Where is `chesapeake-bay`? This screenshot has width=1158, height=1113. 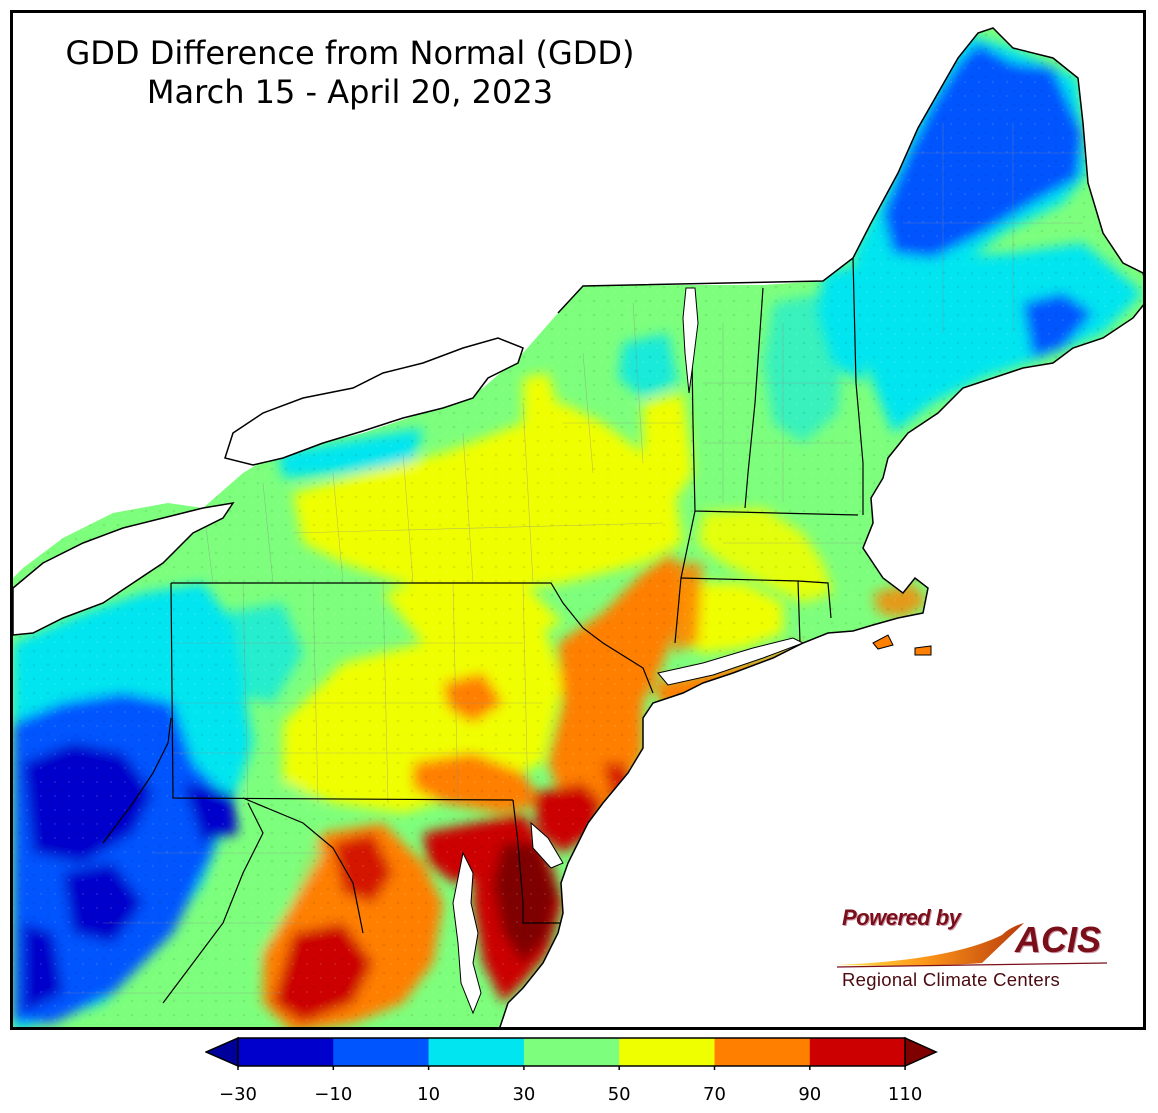
chesapeake-bay is located at coordinates (467, 933).